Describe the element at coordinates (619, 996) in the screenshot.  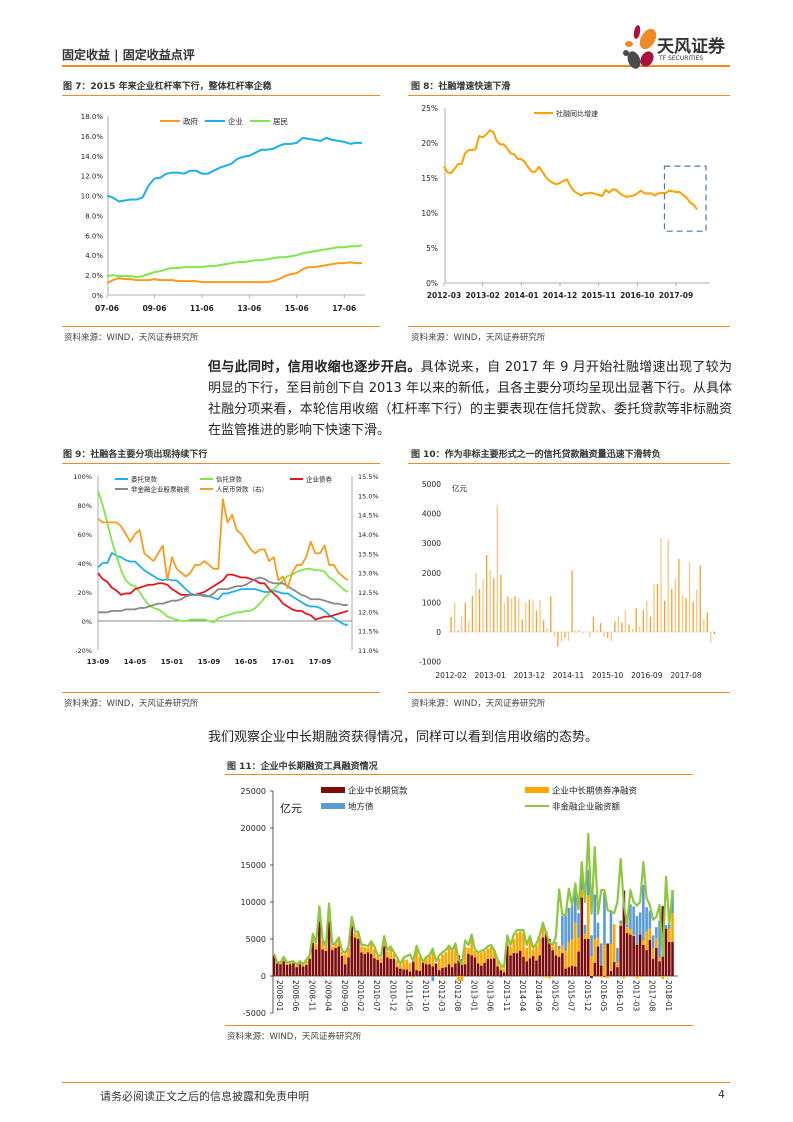
I see `x-tick-label: 2016-10` at that location.